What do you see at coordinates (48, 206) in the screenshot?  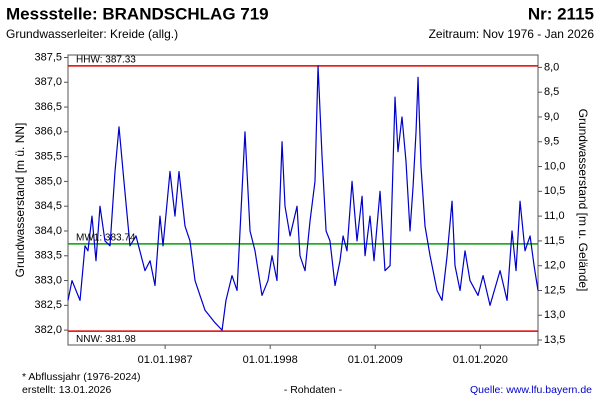 I see `y-tick-label: 384,5` at bounding box center [48, 206].